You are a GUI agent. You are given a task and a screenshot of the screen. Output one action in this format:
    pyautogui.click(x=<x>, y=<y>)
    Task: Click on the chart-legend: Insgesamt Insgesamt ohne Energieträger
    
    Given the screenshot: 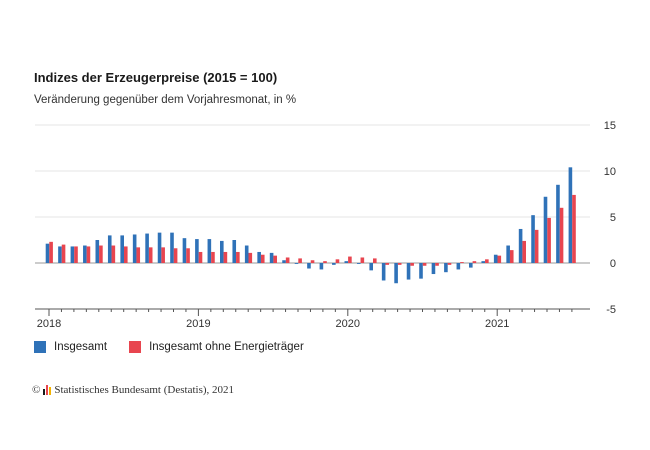 What is the action you would take?
    pyautogui.click(x=169, y=347)
    